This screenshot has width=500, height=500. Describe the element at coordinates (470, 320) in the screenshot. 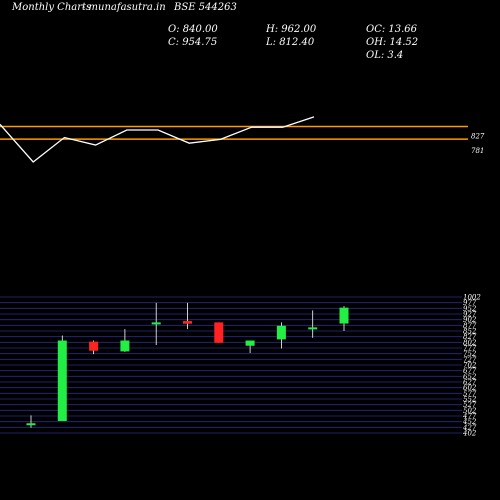

I see `price-tick-label: 902` at that location.